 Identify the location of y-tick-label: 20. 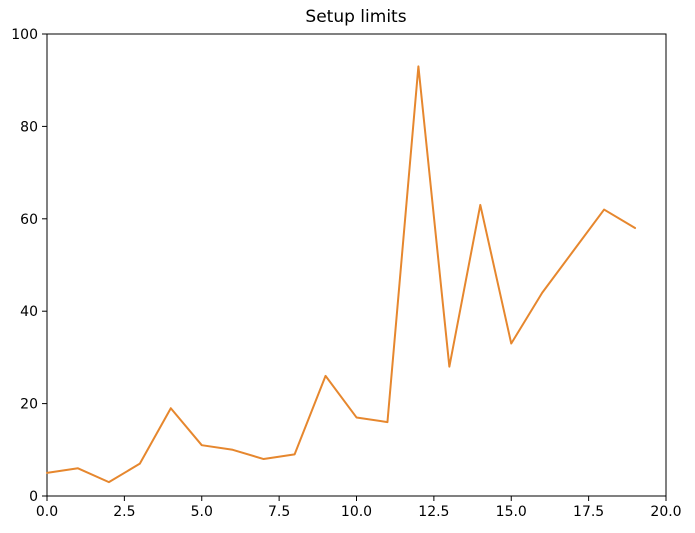
(29, 405).